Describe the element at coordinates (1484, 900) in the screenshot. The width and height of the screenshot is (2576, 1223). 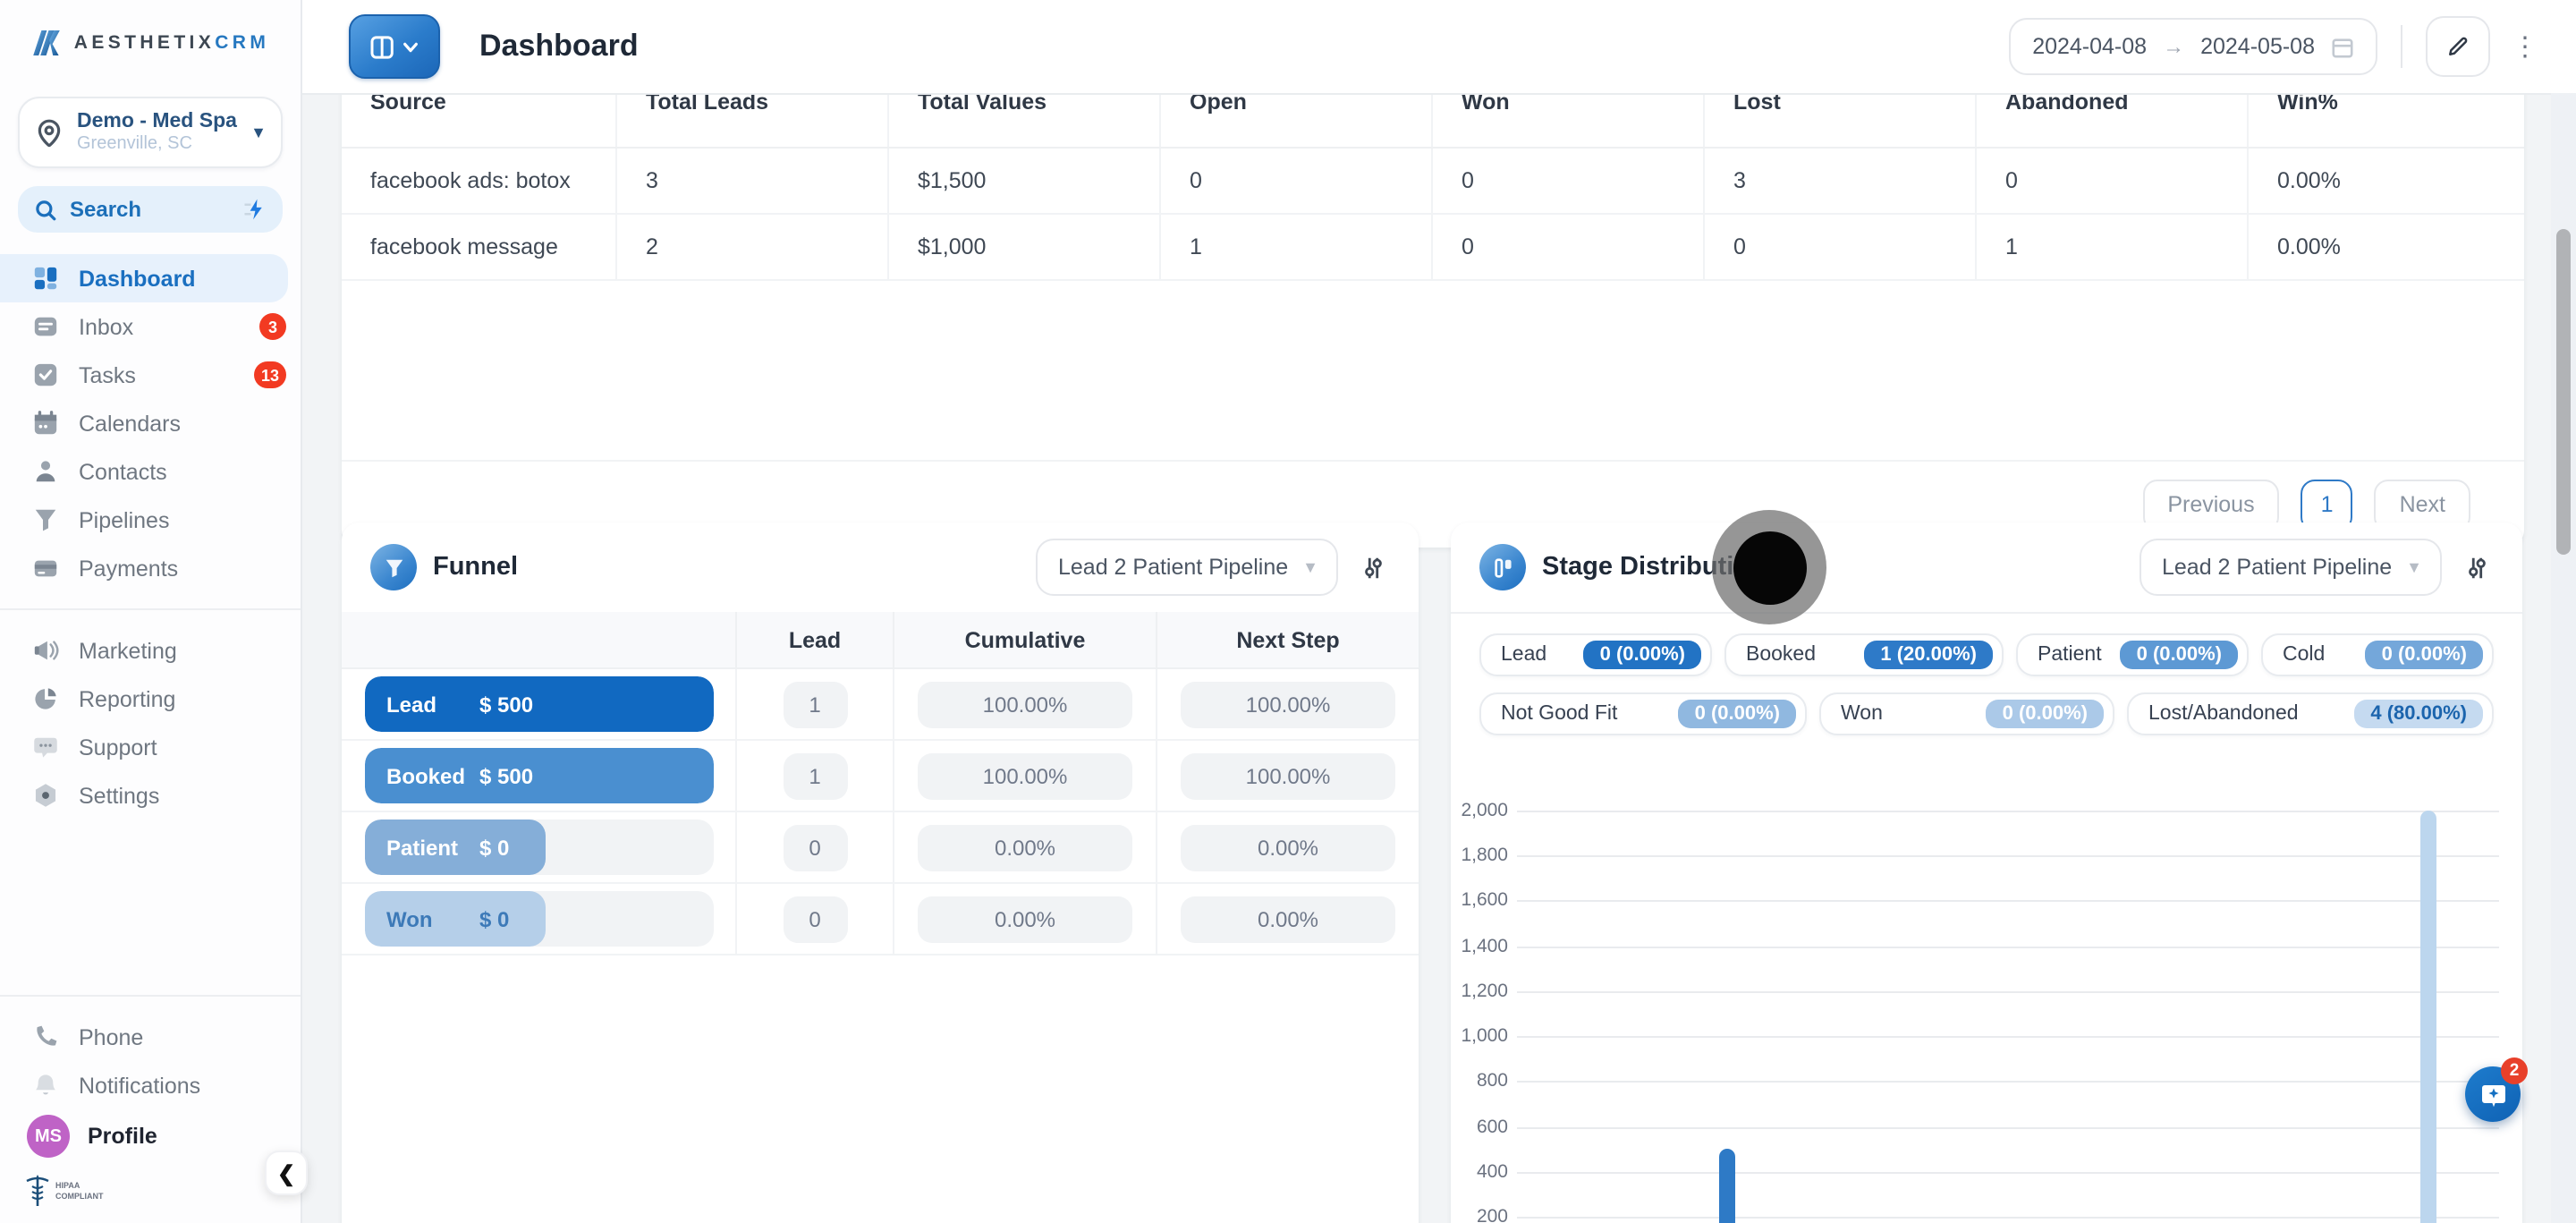
I see `y-axis-tick-label: 1,600` at that location.